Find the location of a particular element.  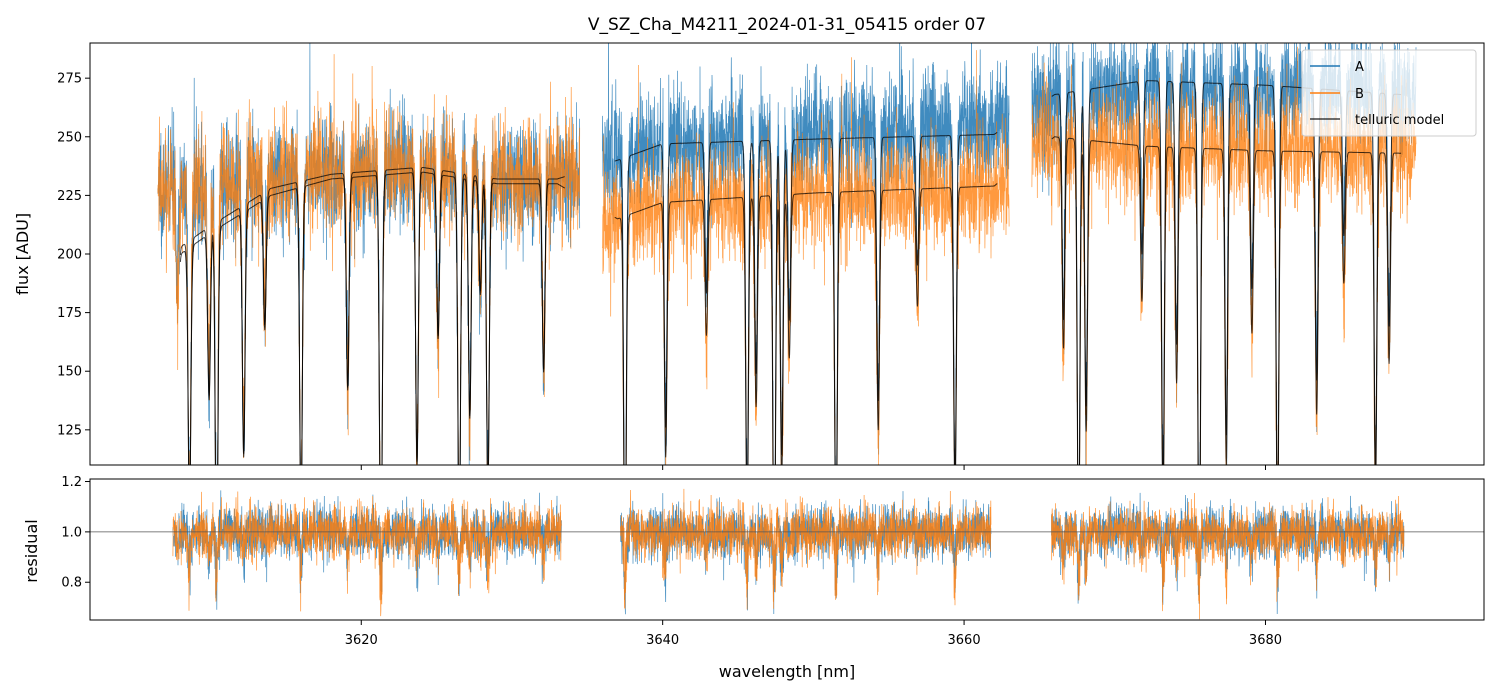

x-tick-label: 3680 is located at coordinates (1265, 640).